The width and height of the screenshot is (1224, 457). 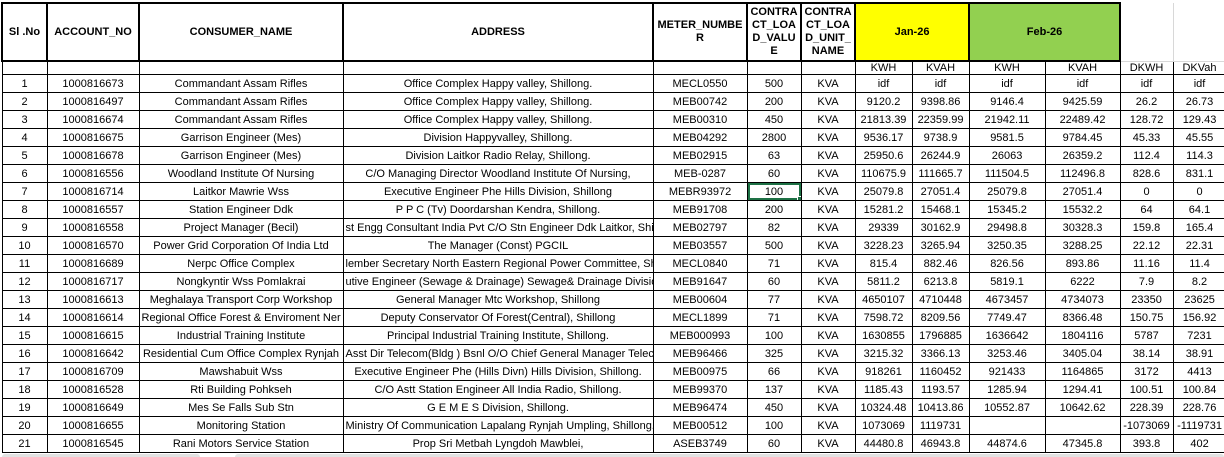 I want to click on cell-dkvah: 23625, so click(x=1198, y=299).